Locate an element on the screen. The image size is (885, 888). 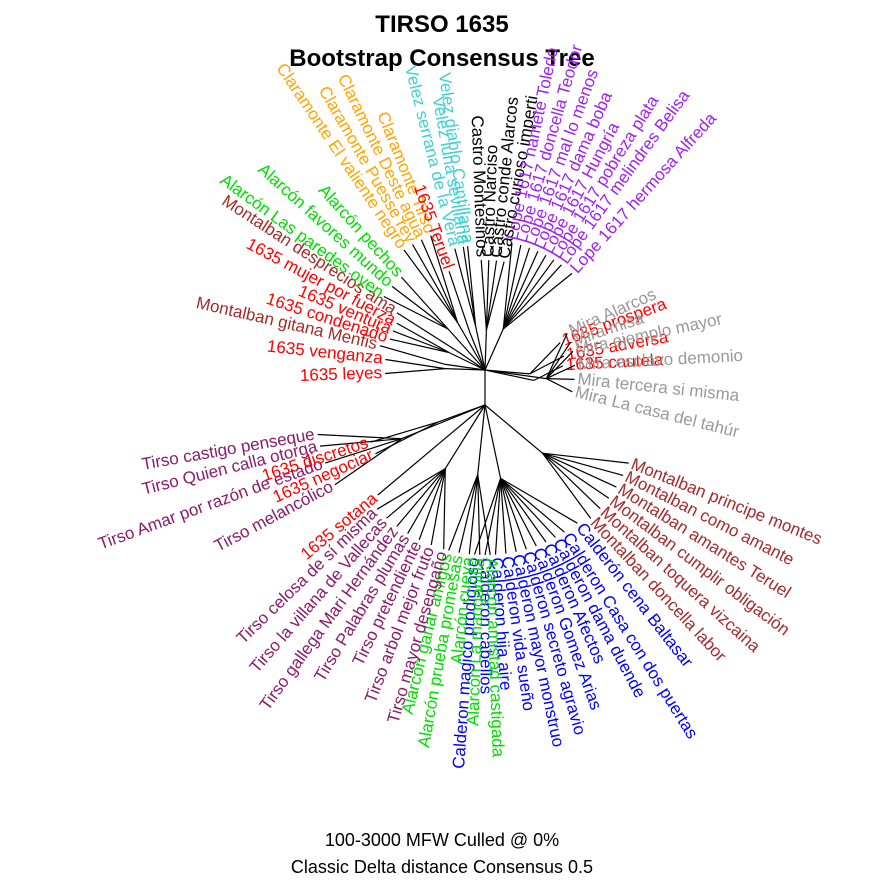
tree-leaf-label: 1635 leyes is located at coordinates (341, 374).